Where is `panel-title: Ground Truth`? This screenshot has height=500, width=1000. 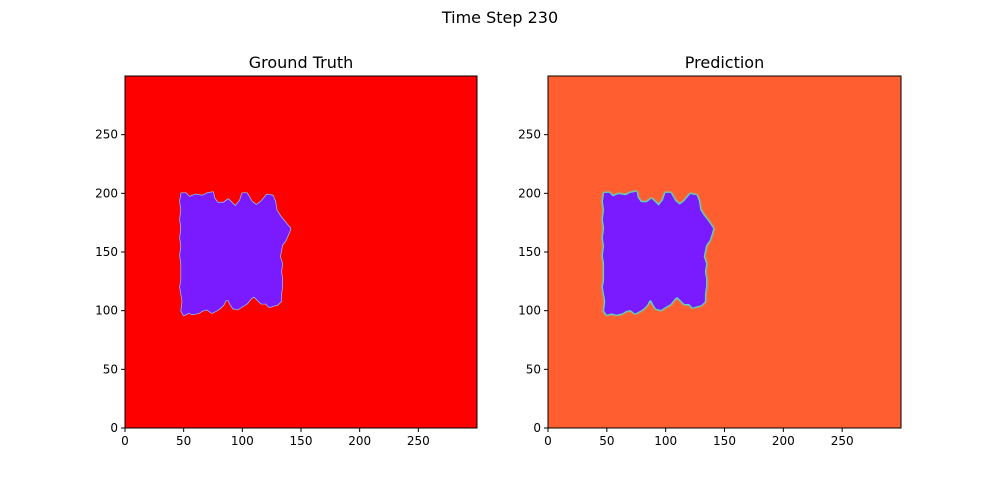
panel-title: Ground Truth is located at coordinates (301, 62).